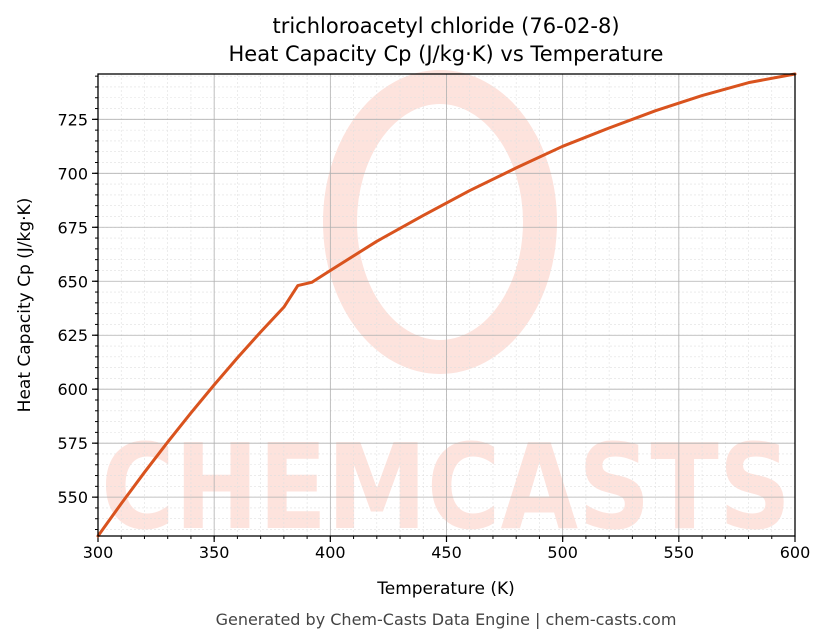  I want to click on x-tick-label: 550, so click(679, 552).